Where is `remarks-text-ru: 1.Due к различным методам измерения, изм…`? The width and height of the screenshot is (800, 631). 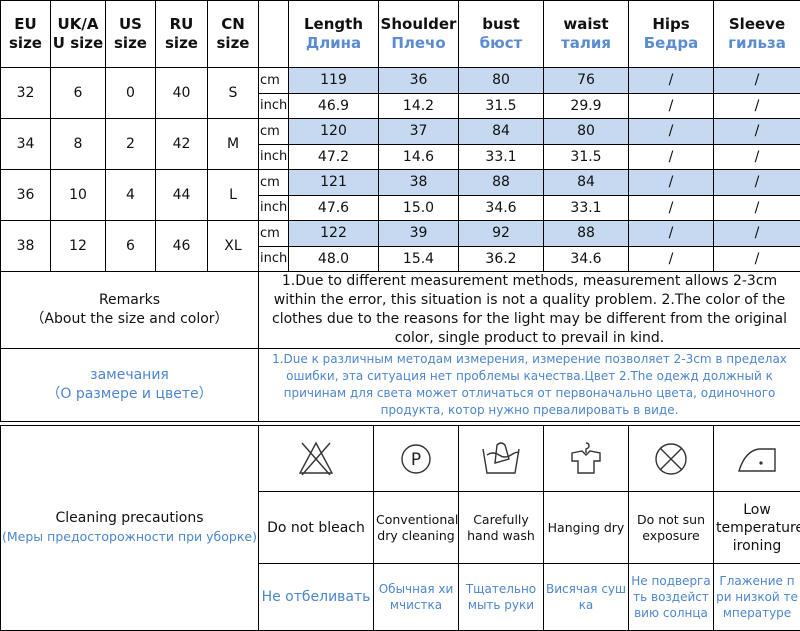
remarks-text-ru: 1.Due к различным методам измерения, изм… is located at coordinates (529, 385).